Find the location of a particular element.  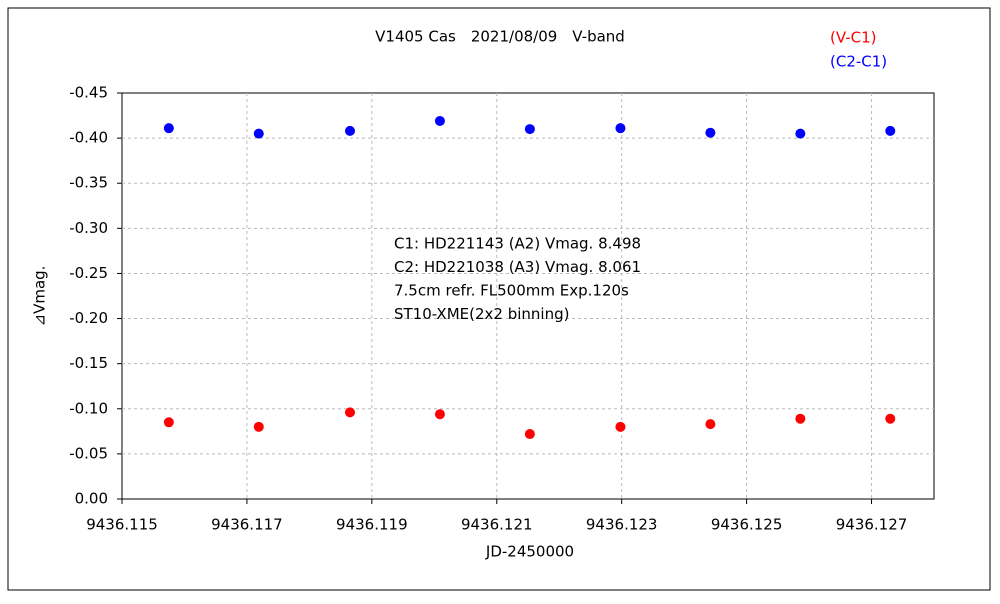

annotation: ST10-XME(2x2 binning) is located at coordinates (481, 314).